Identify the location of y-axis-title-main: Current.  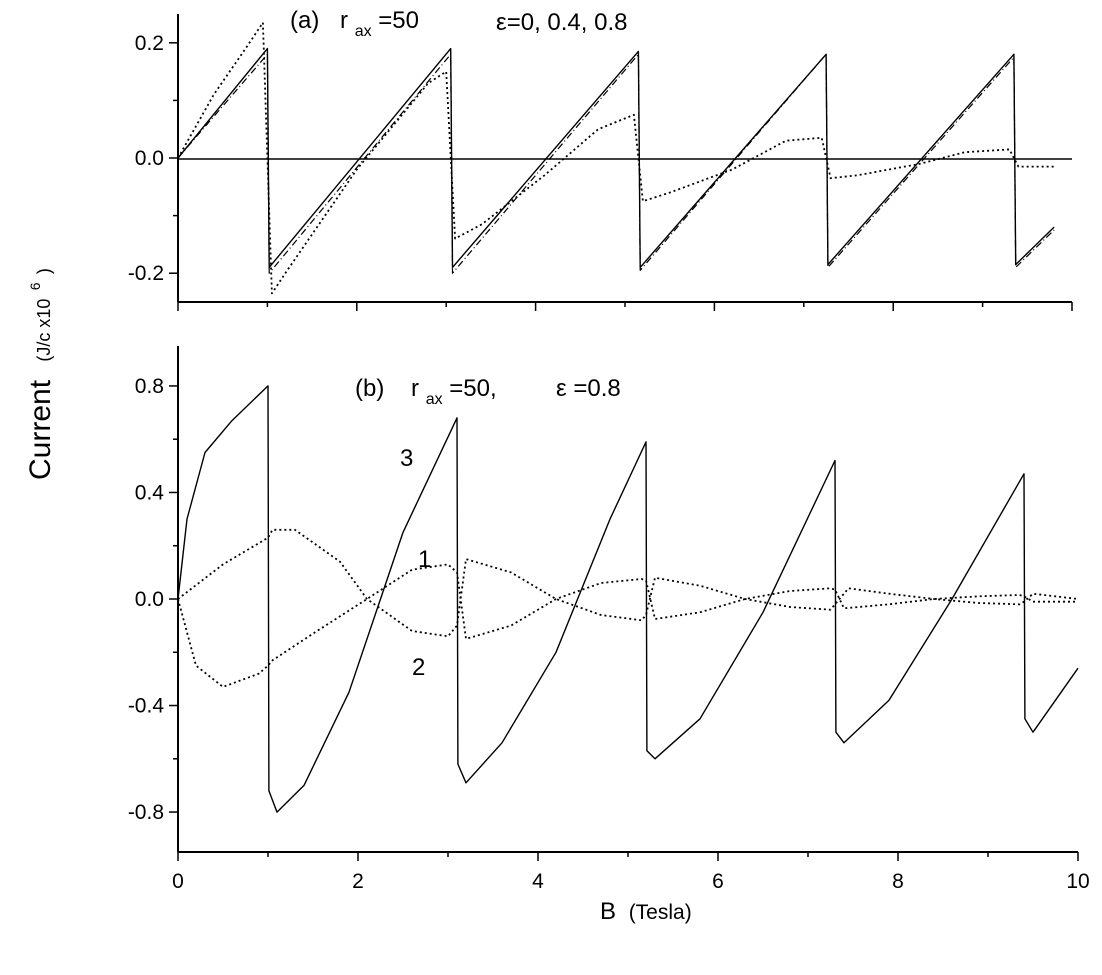
(40, 429).